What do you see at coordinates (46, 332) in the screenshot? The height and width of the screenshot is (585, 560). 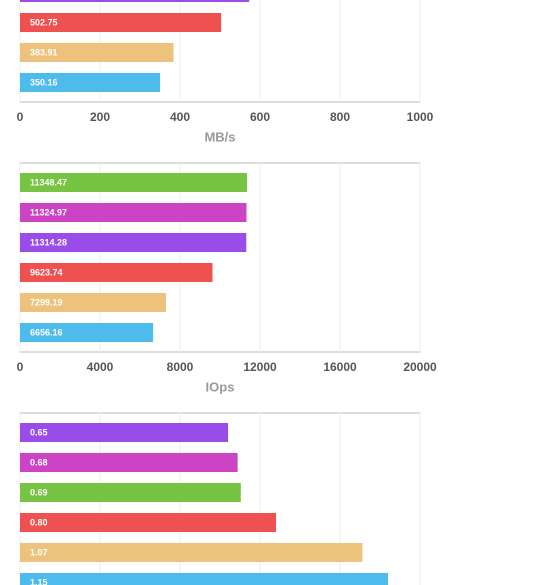 I see `value-label: 6656.16` at bounding box center [46, 332].